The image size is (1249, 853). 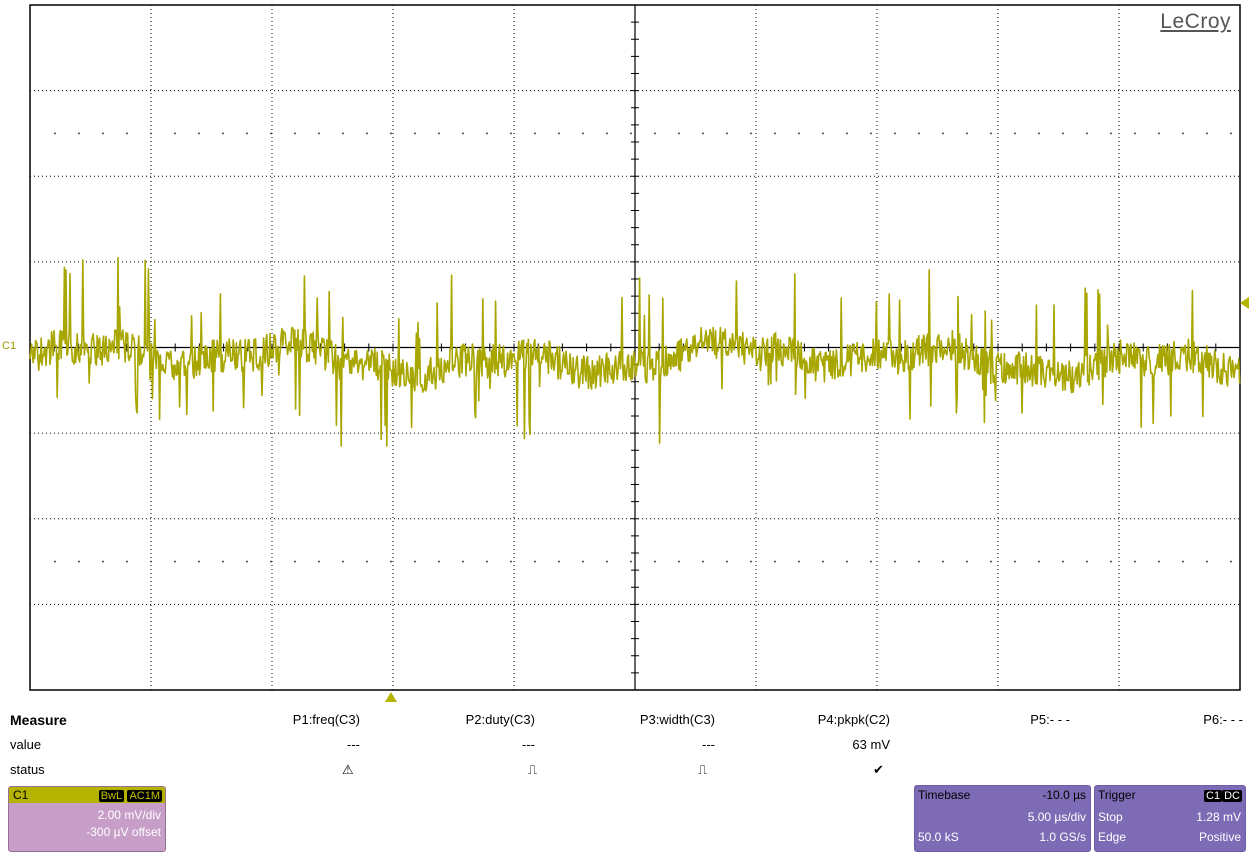 What do you see at coordinates (21, 795) in the screenshot?
I see `channel-c1-name: C1` at bounding box center [21, 795].